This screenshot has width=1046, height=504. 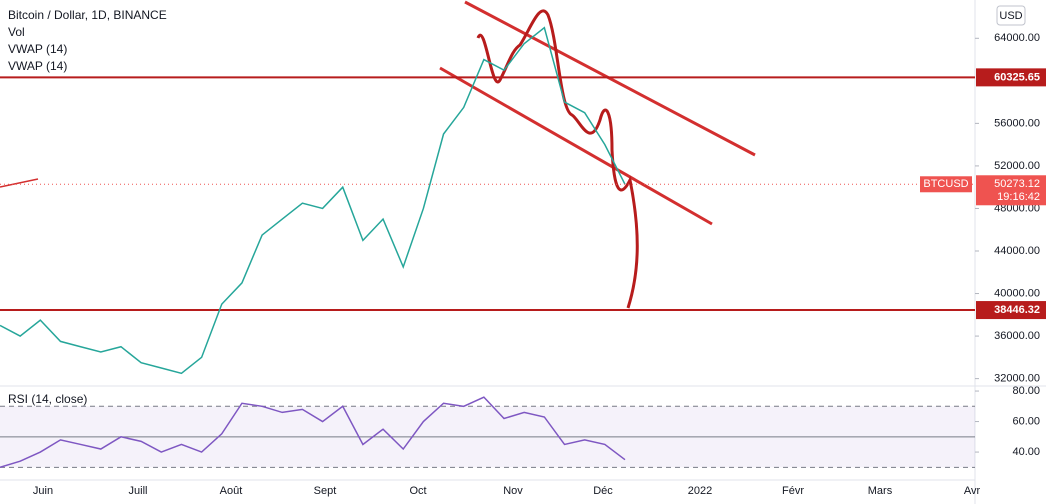 I want to click on y-tick-label: 40.00, so click(x=1026, y=452).